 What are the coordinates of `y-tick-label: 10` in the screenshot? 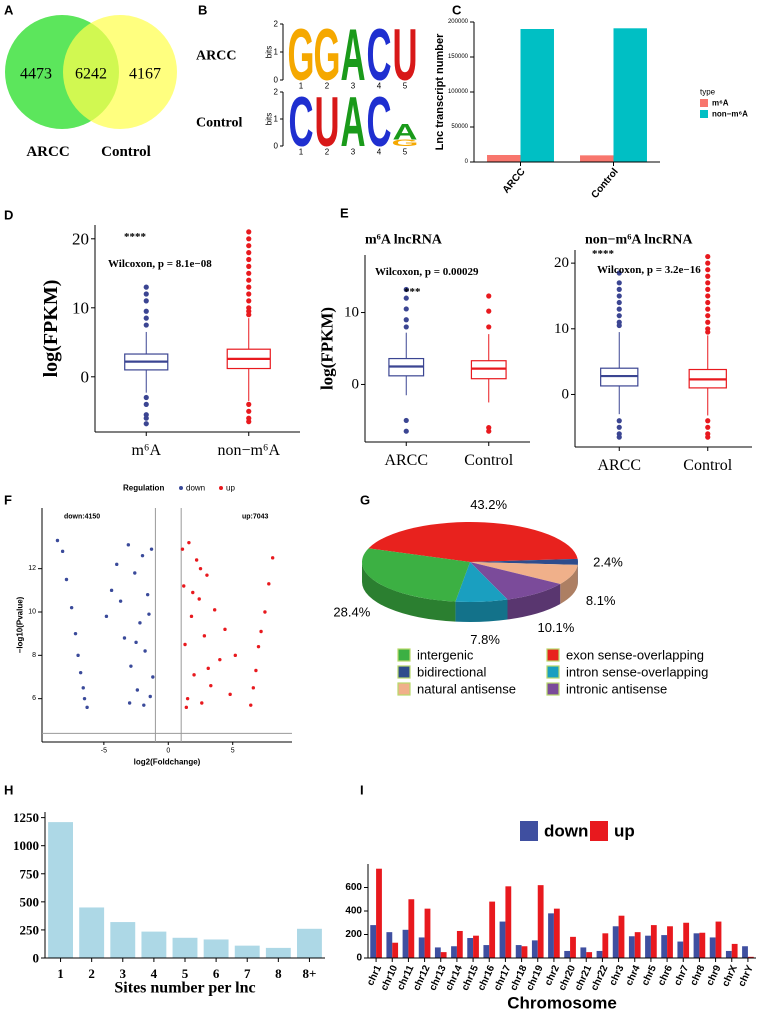 It's located at (80, 307).